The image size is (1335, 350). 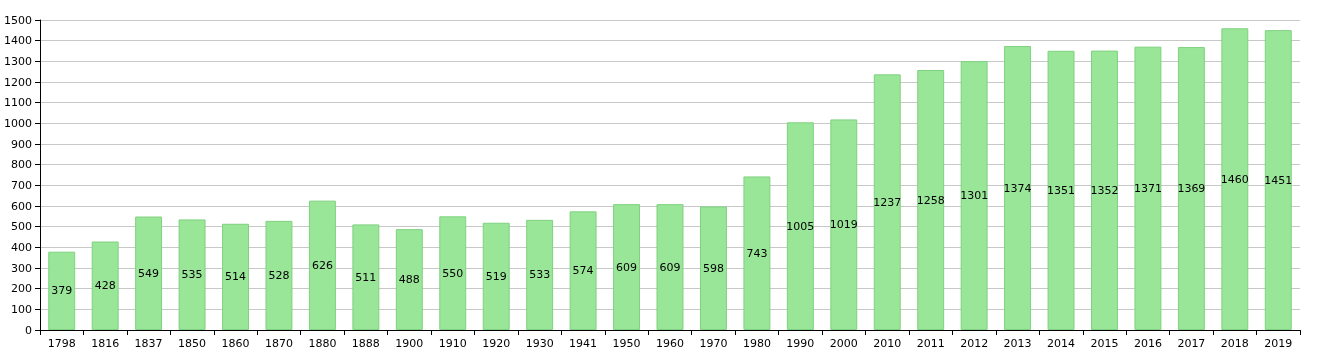 I want to click on y-tick-label: 1100, so click(x=18, y=103).